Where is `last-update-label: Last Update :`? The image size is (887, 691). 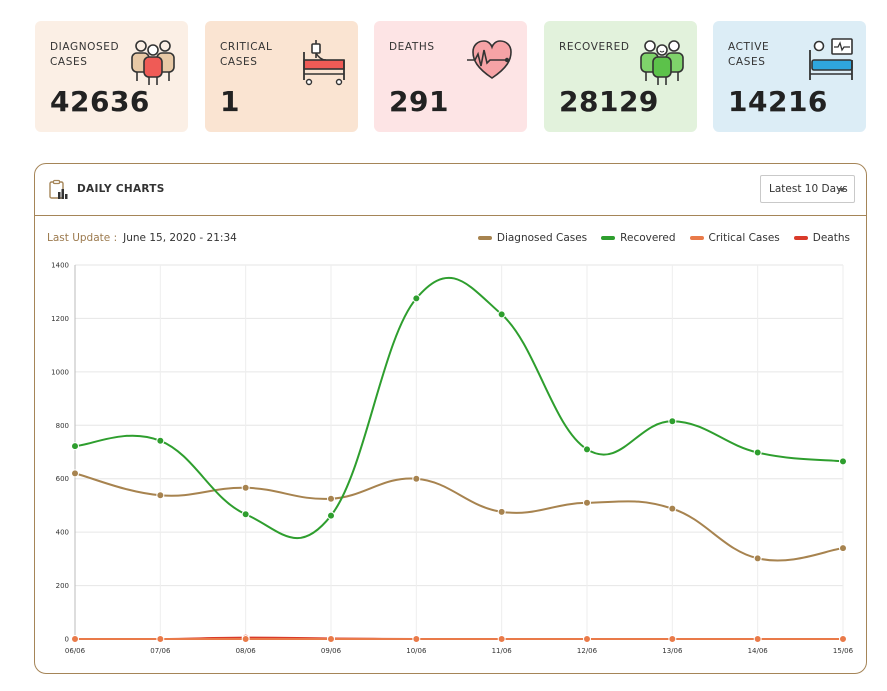 last-update-label: Last Update : is located at coordinates (82, 238).